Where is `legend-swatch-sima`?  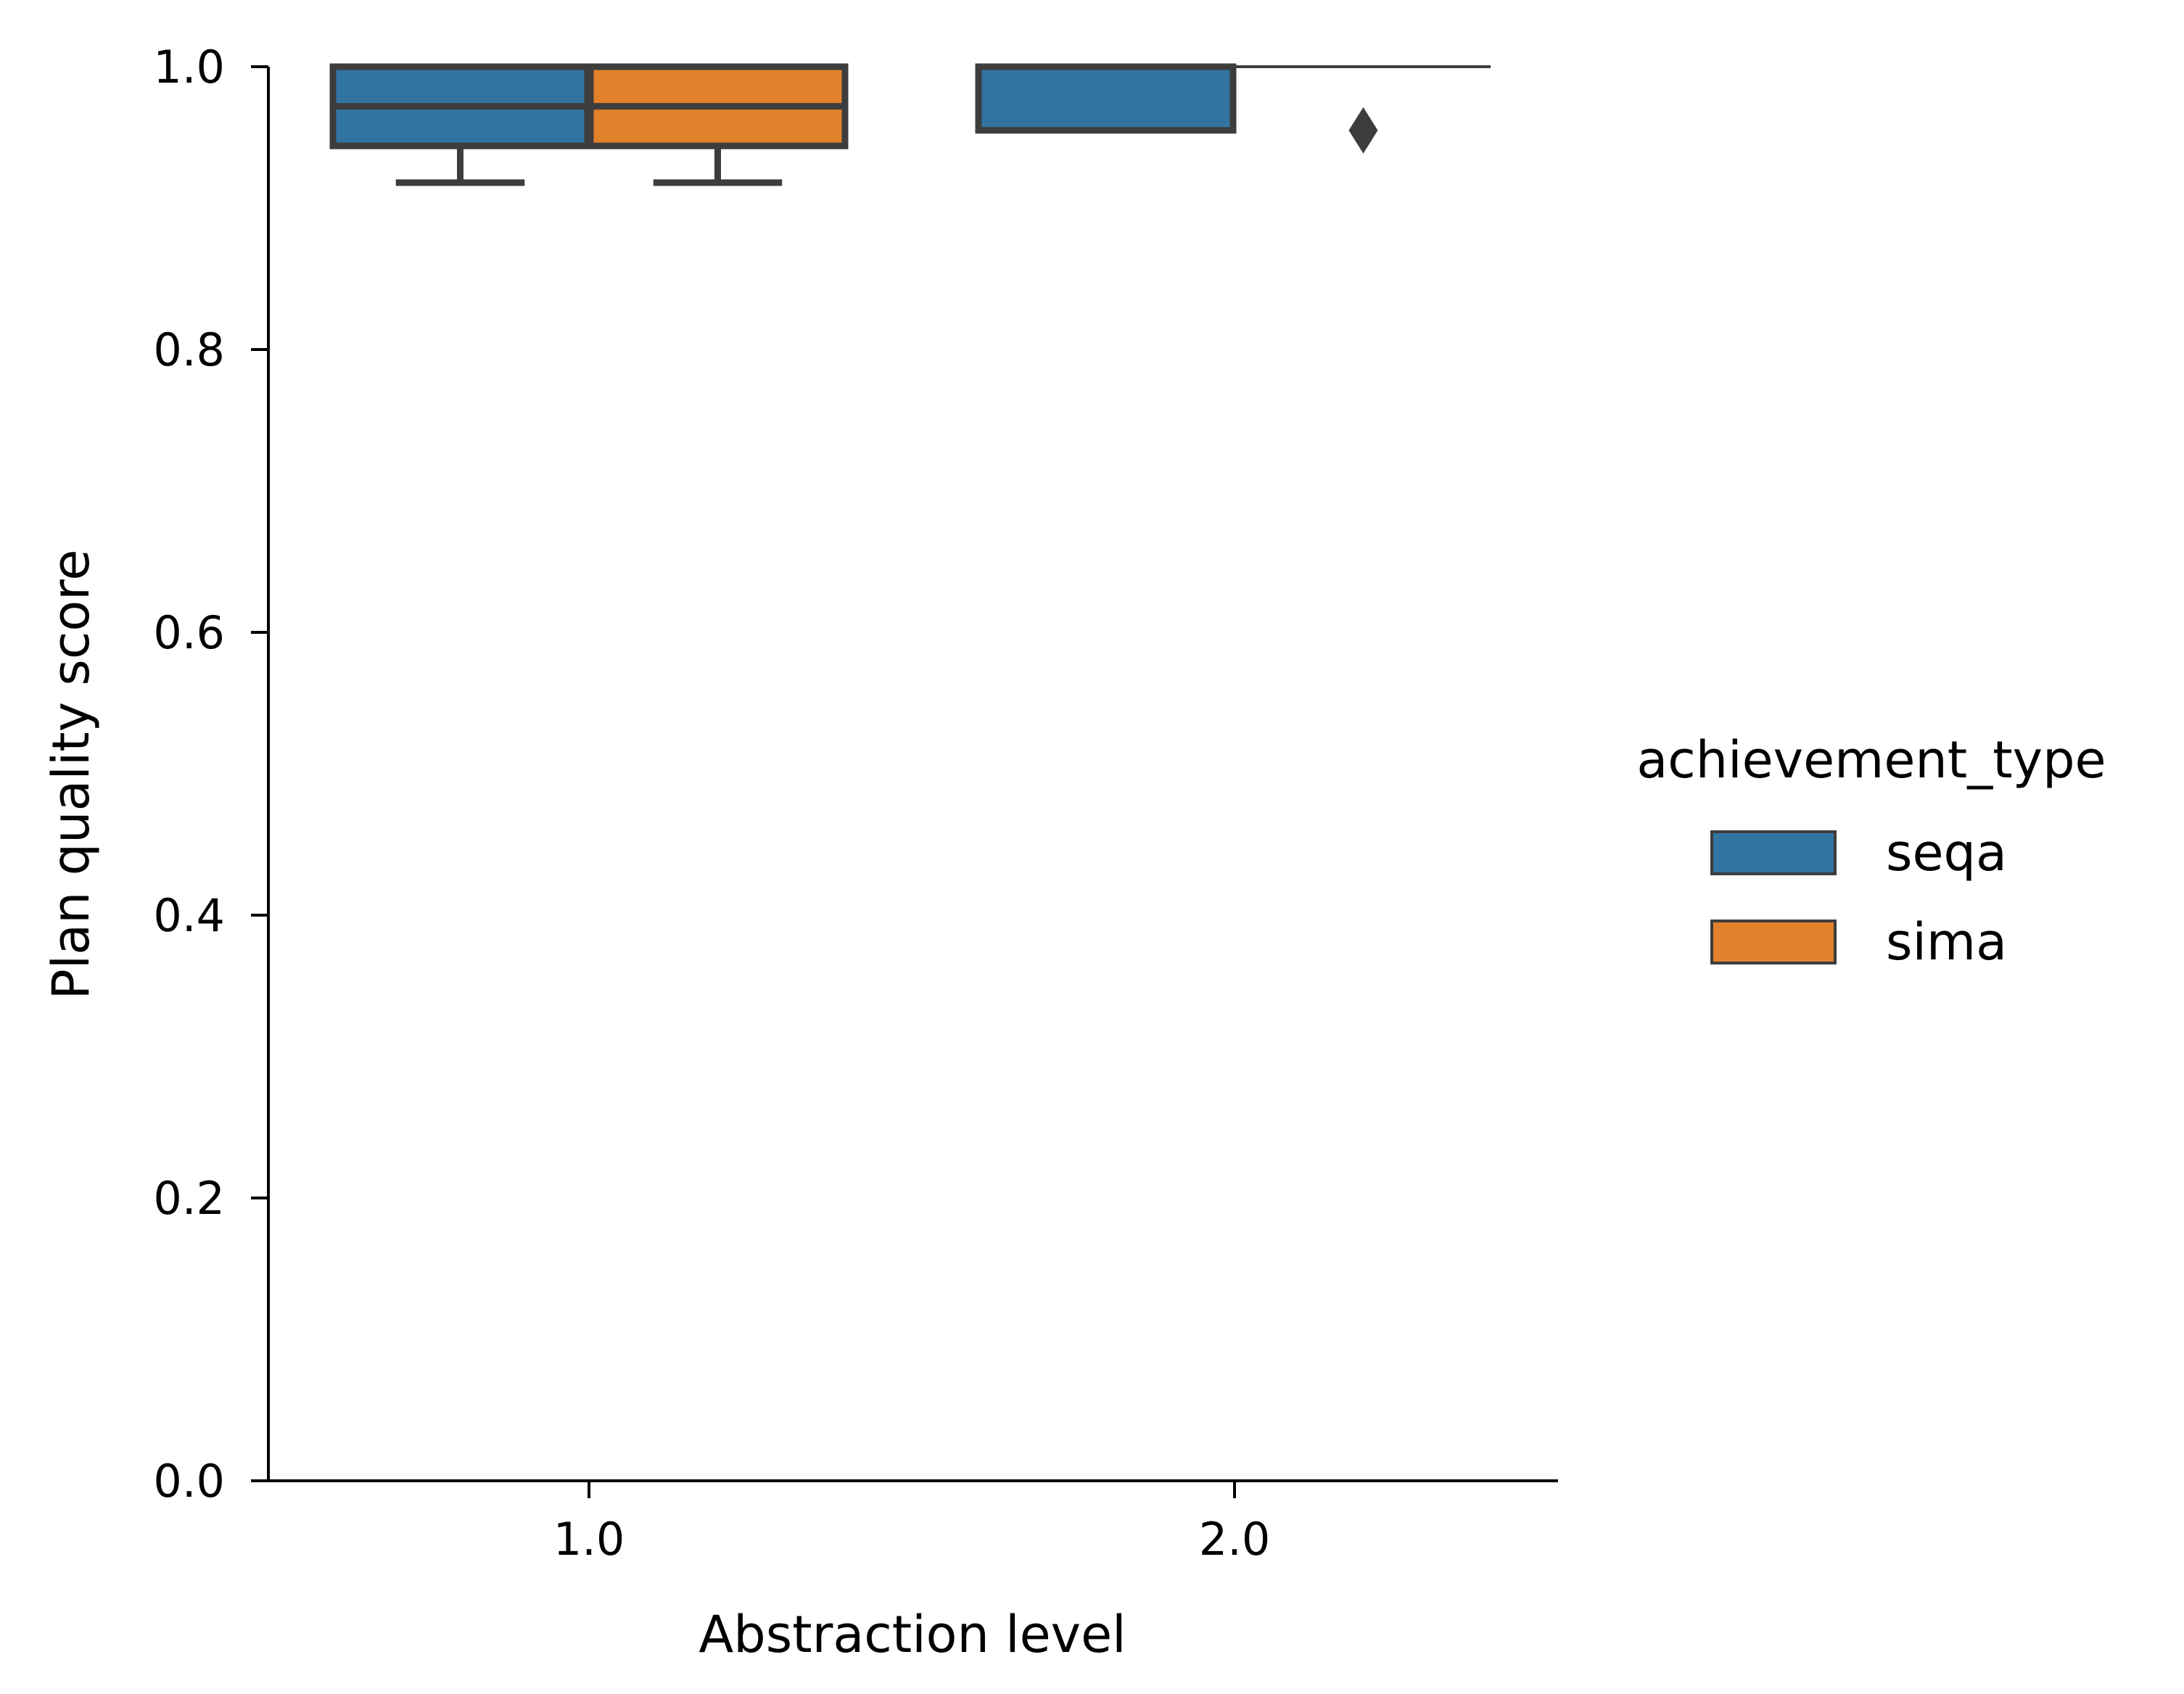 legend-swatch-sima is located at coordinates (1773, 942).